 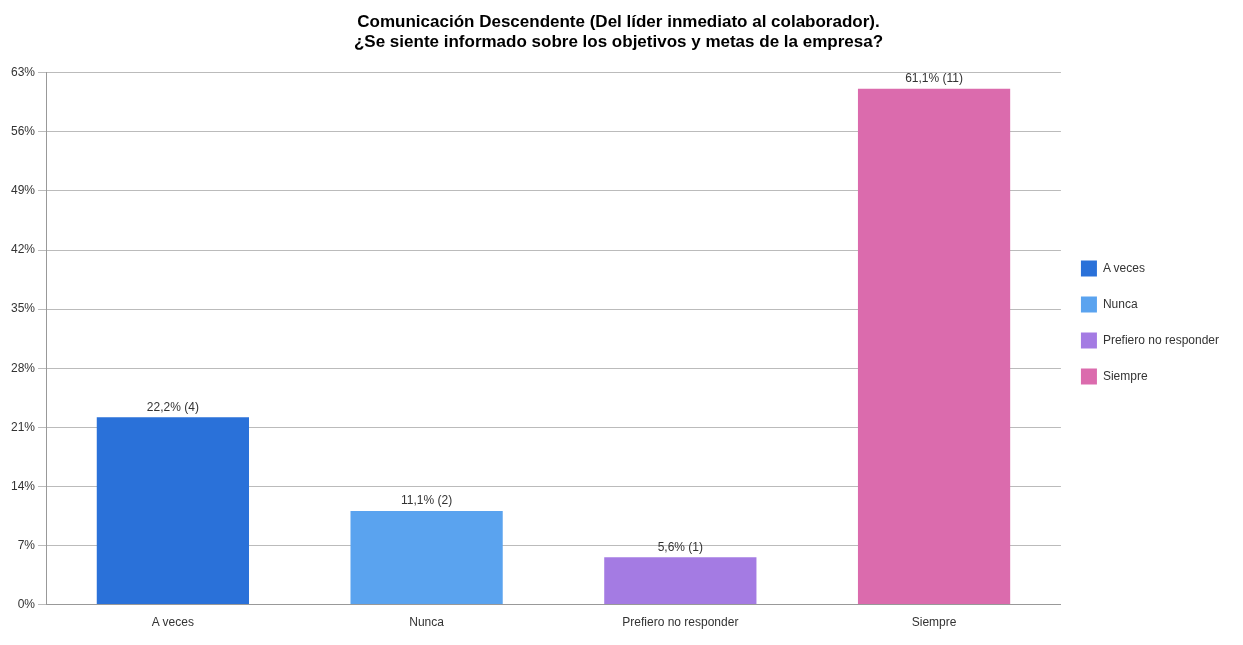 What do you see at coordinates (1120, 303) in the screenshot?
I see `legend-label: Nunca` at bounding box center [1120, 303].